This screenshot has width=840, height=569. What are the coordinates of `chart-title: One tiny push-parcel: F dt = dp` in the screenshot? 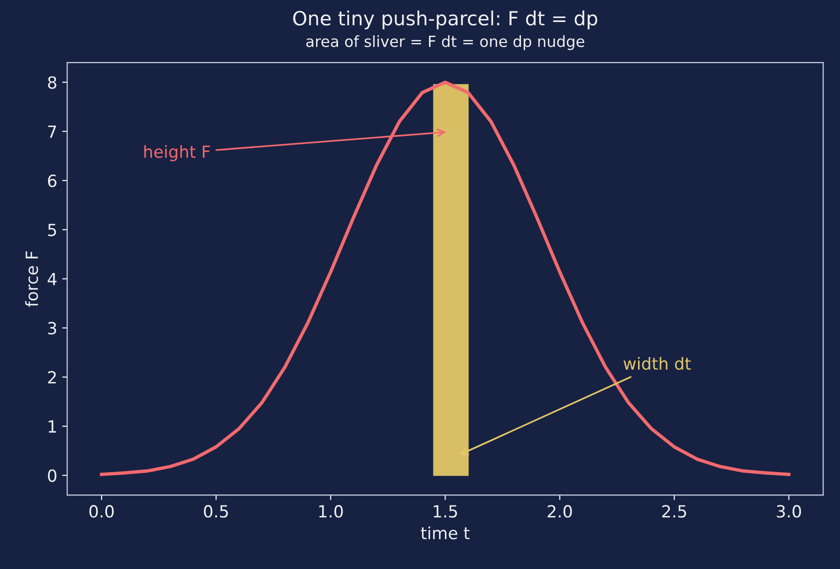 It's located at (445, 20).